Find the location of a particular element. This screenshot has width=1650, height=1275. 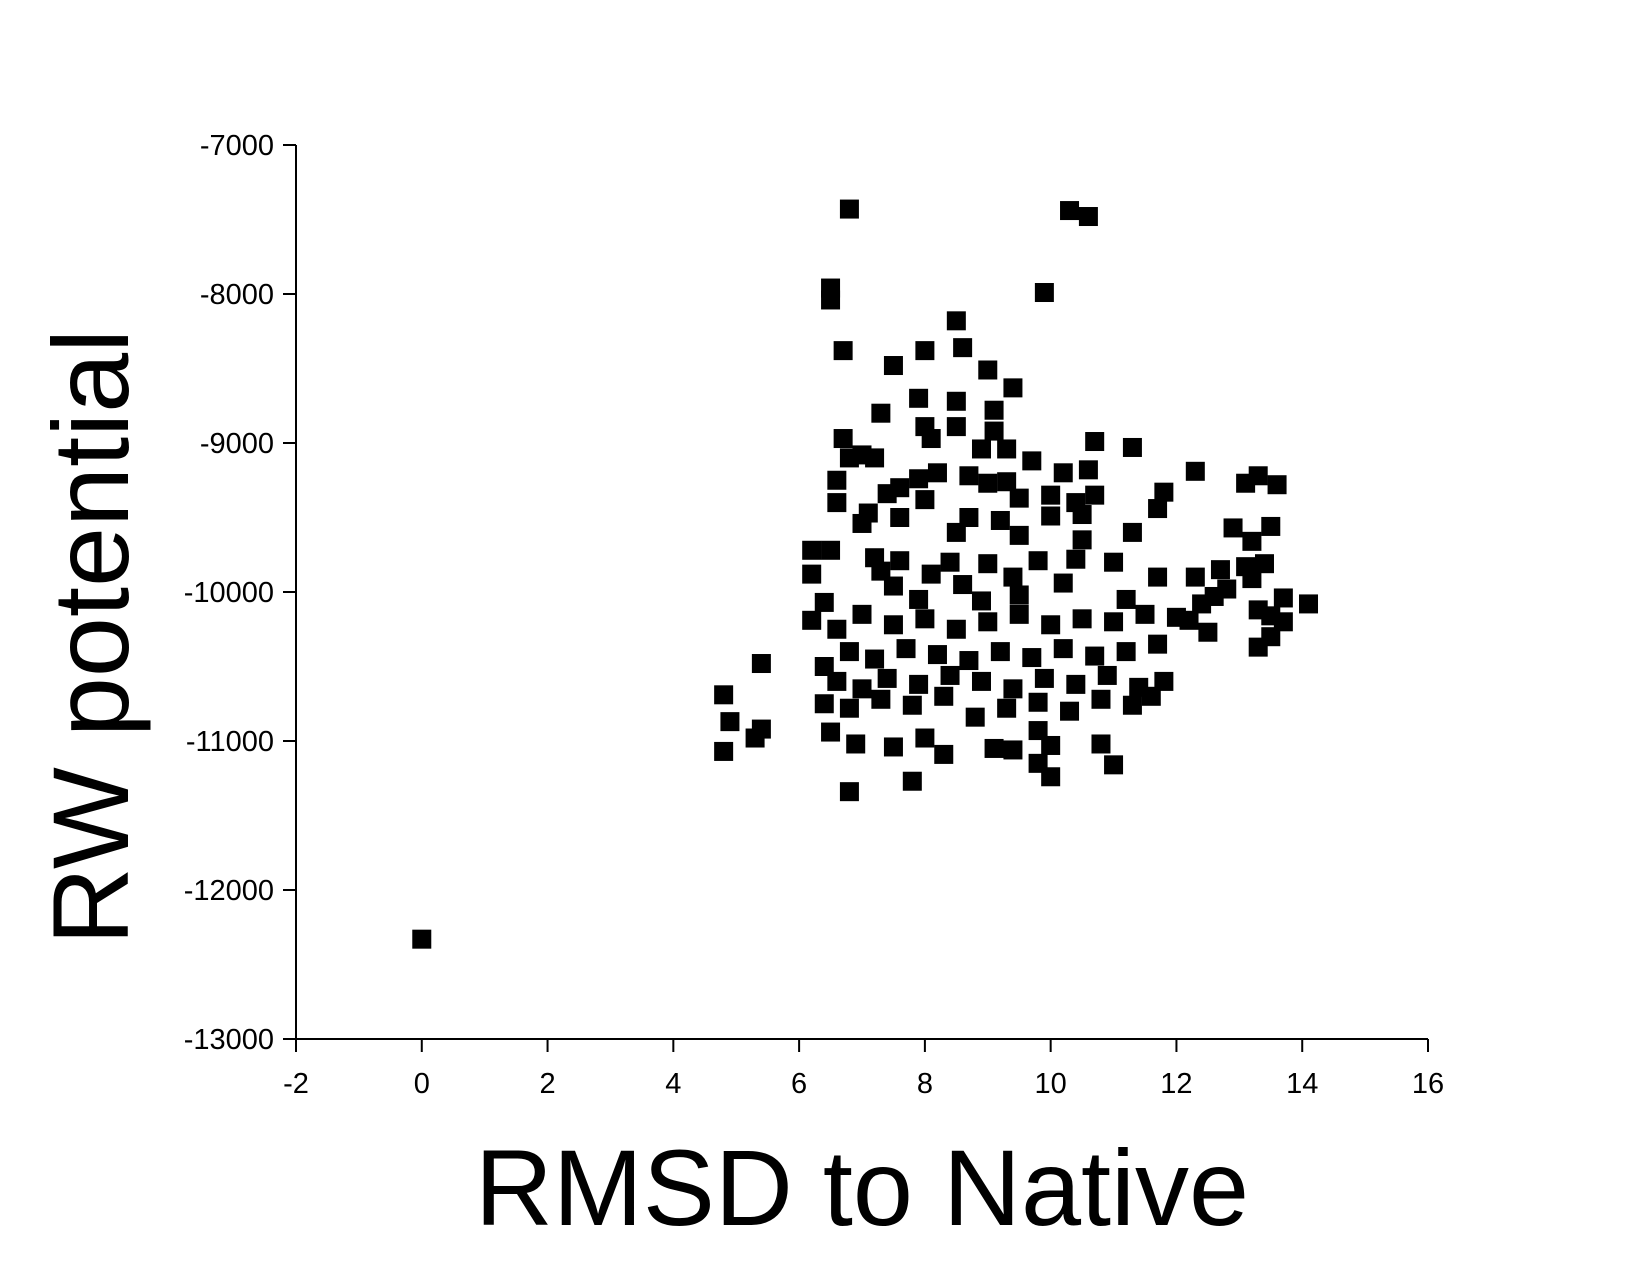

x-tick-label: 10 is located at coordinates (1051, 1084).